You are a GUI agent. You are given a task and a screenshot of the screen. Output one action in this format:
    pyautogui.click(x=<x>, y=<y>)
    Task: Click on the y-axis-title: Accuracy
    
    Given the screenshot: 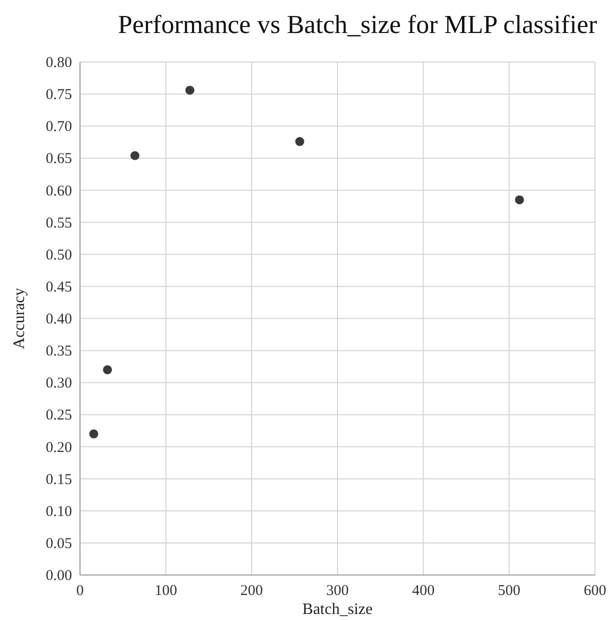 What is the action you would take?
    pyautogui.click(x=19, y=319)
    